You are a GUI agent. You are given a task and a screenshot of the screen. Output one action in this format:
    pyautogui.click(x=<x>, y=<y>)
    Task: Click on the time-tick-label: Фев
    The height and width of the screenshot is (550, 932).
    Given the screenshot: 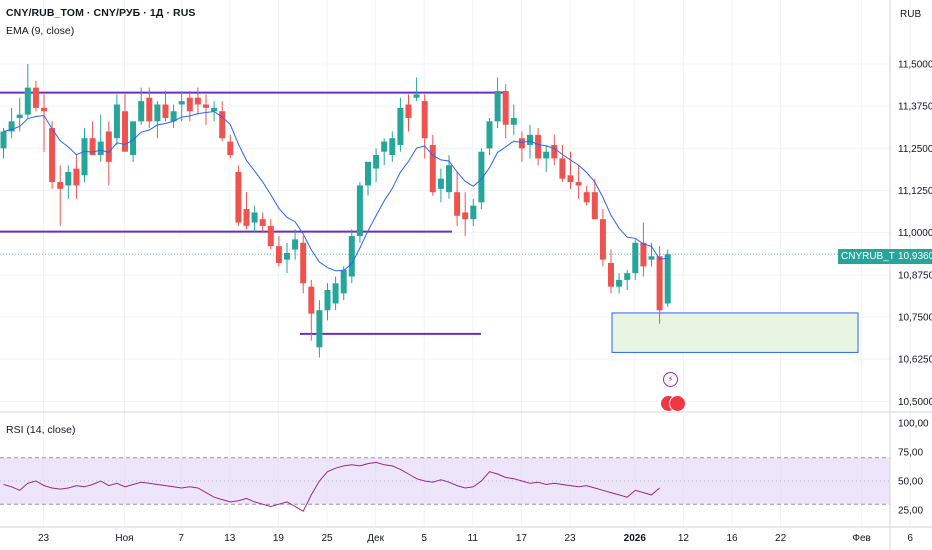 What is the action you would take?
    pyautogui.click(x=861, y=538)
    